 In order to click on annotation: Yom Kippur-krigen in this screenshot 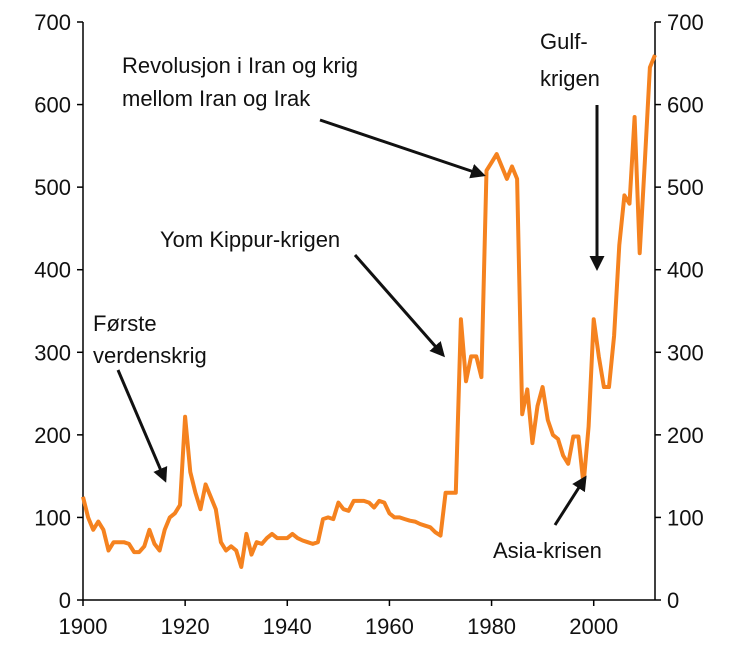, I will do `click(250, 239)`.